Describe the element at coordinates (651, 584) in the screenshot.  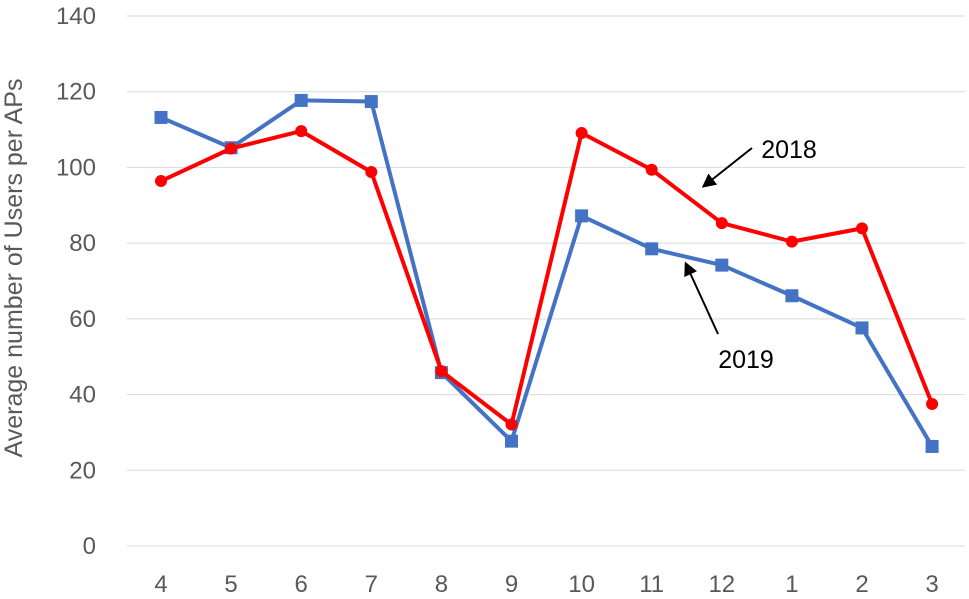
I see `x-tick-label: 11` at that location.